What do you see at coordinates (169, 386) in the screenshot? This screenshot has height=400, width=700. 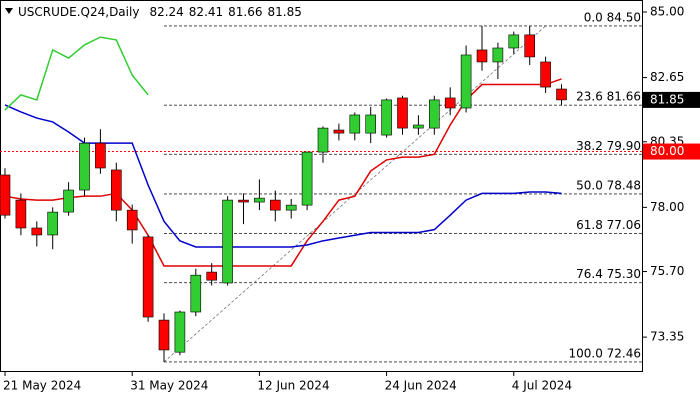 I see `x-tick-label: 31 May 2024` at bounding box center [169, 386].